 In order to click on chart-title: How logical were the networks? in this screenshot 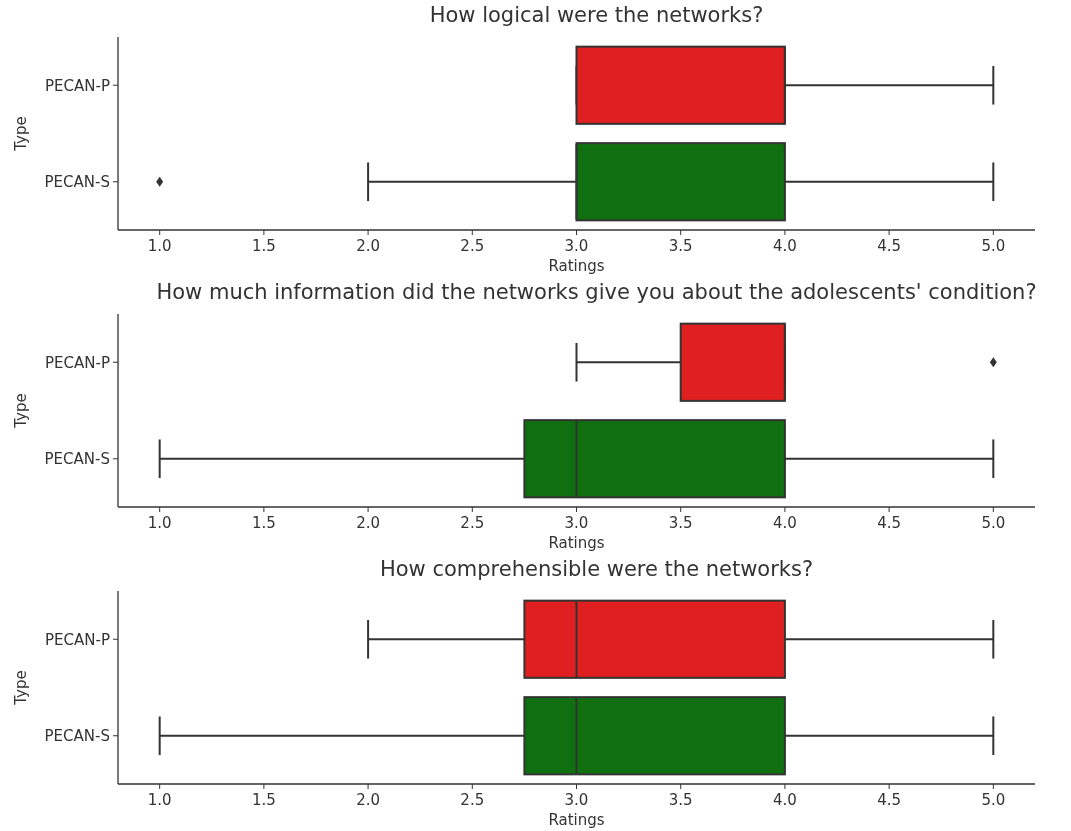, I will do `click(596, 15)`.